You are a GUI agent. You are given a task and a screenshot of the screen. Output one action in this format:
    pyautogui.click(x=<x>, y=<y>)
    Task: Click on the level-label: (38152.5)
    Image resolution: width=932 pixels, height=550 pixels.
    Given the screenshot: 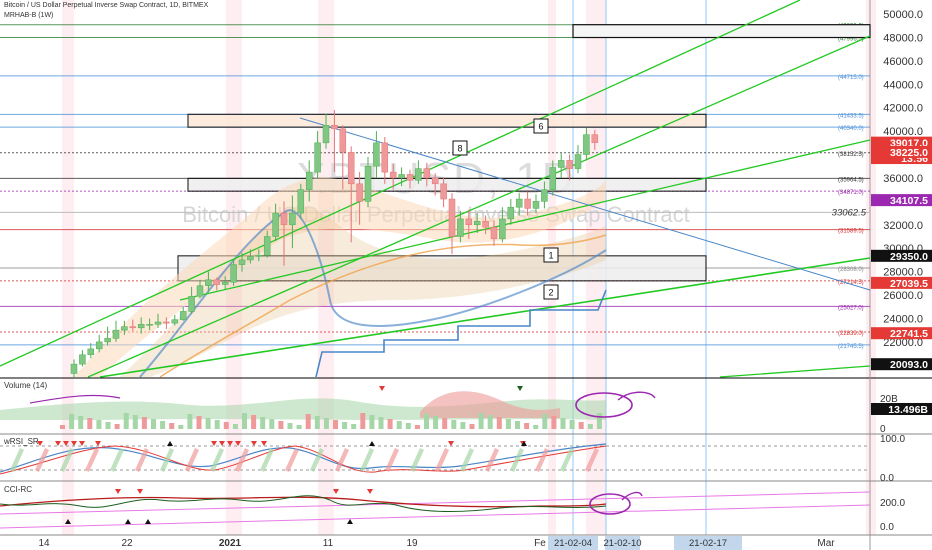 What is the action you would take?
    pyautogui.click(x=851, y=155)
    